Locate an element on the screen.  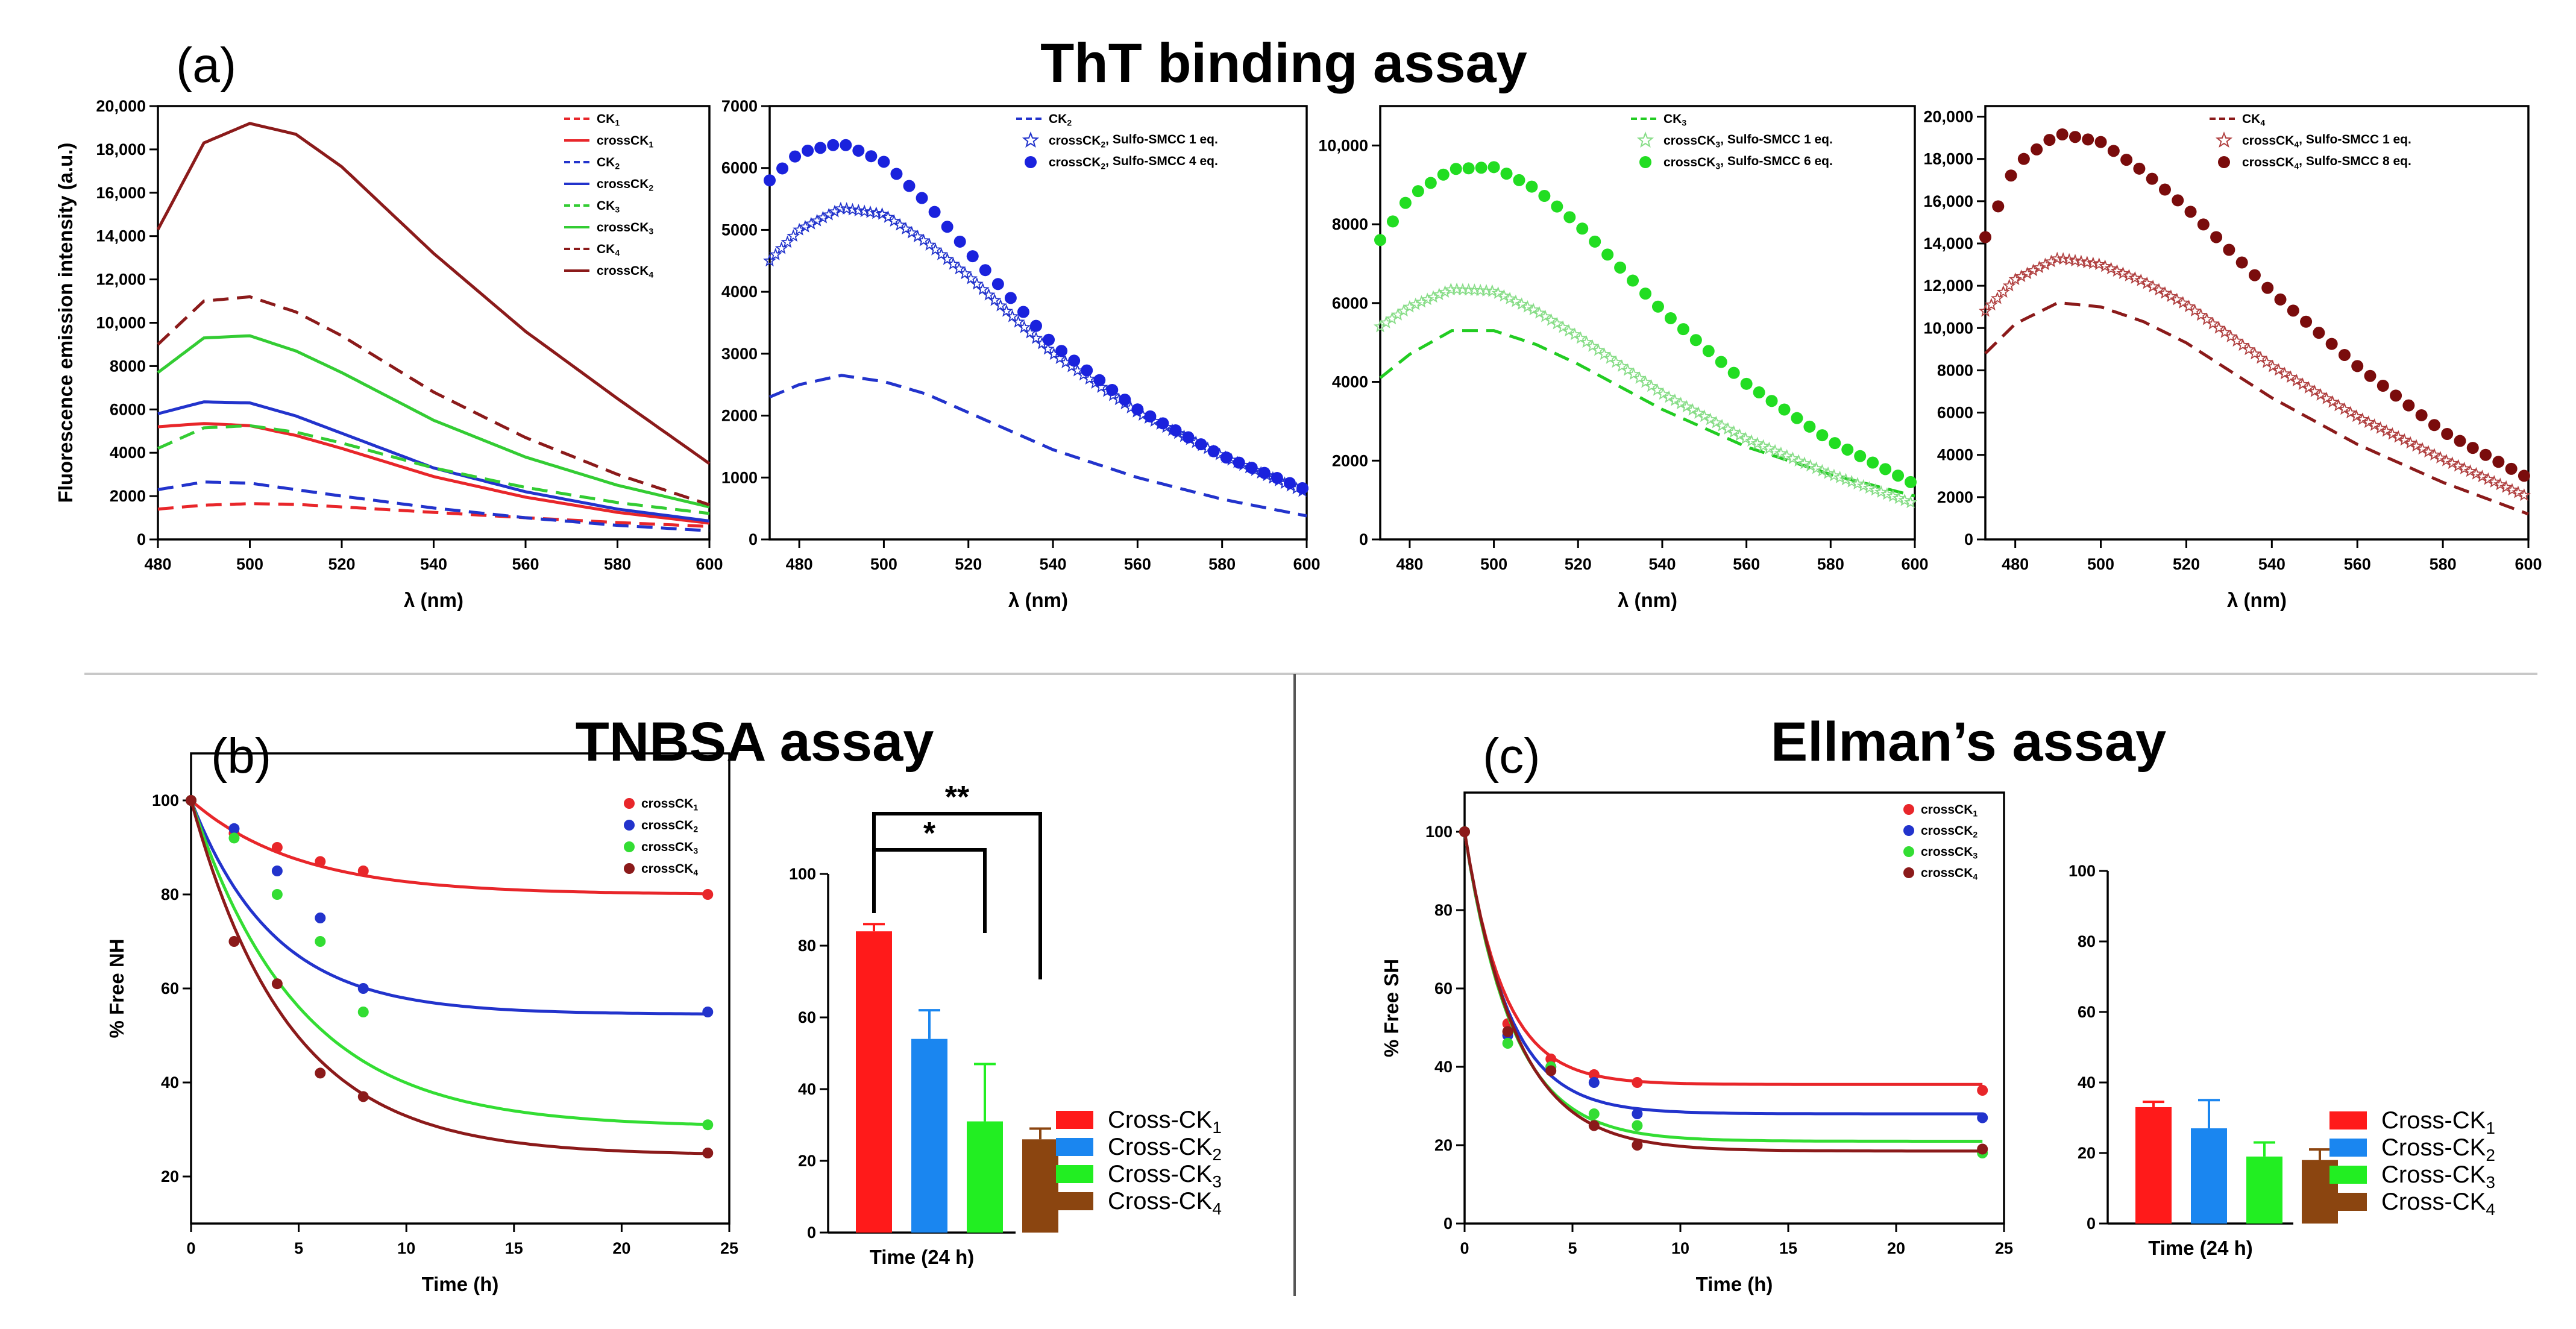
y-tick-label: 8000 is located at coordinates (1955, 370).